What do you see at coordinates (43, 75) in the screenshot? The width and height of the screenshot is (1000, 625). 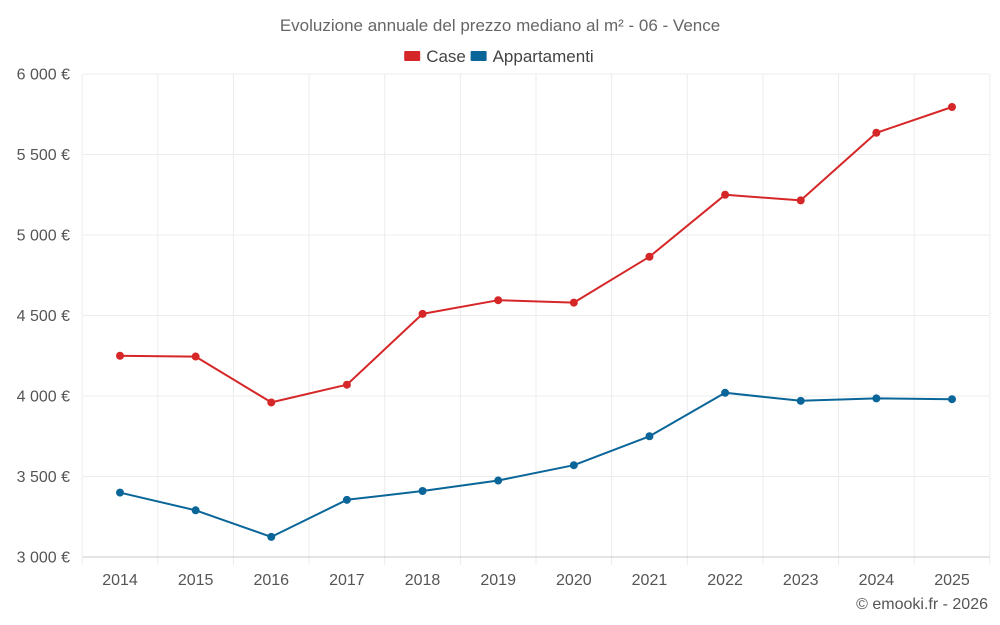 I see `y-tick-label: 6 000 €` at bounding box center [43, 75].